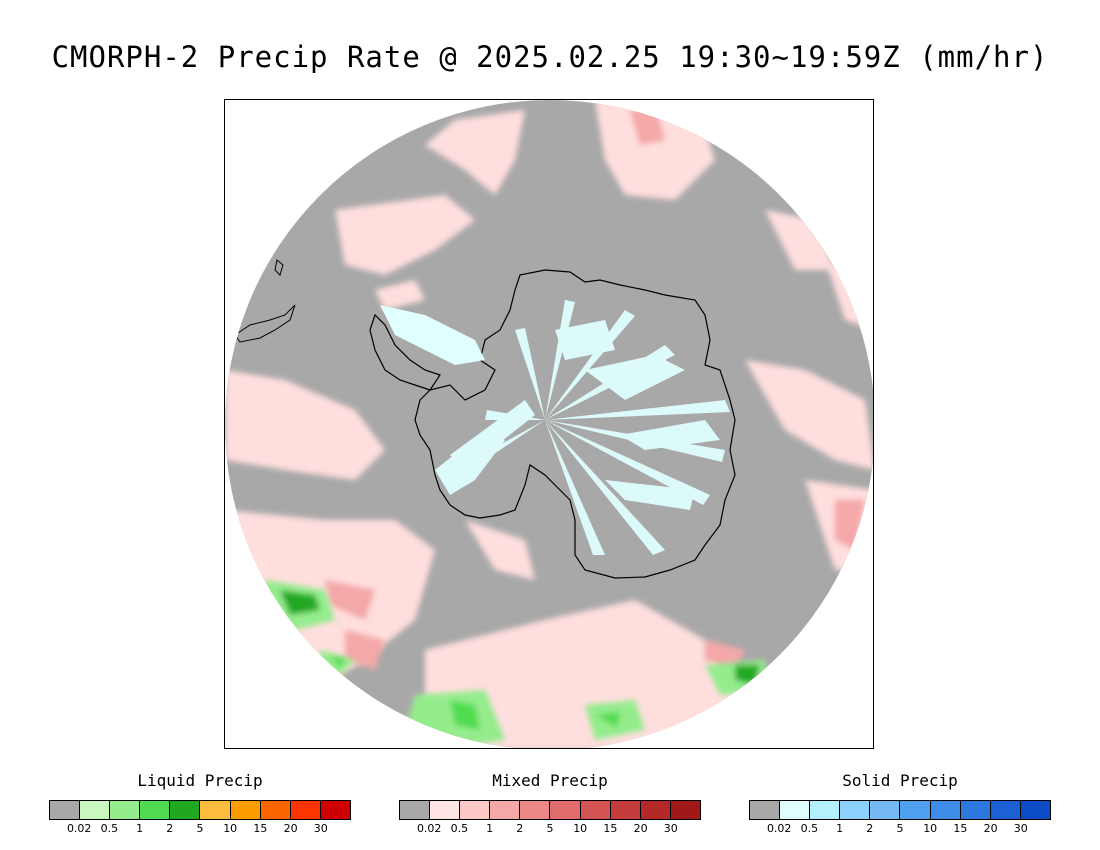 This screenshot has height=850, width=1100. What do you see at coordinates (550, 780) in the screenshot?
I see `legend-title: Mixed Precip` at bounding box center [550, 780].